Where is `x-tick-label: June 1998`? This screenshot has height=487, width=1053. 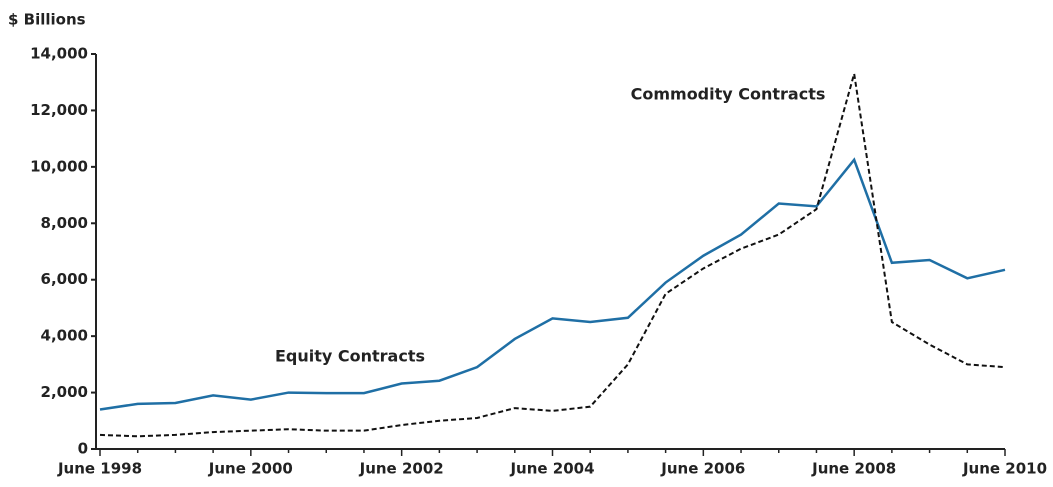 x-tick-label: June 1998 is located at coordinates (99, 469).